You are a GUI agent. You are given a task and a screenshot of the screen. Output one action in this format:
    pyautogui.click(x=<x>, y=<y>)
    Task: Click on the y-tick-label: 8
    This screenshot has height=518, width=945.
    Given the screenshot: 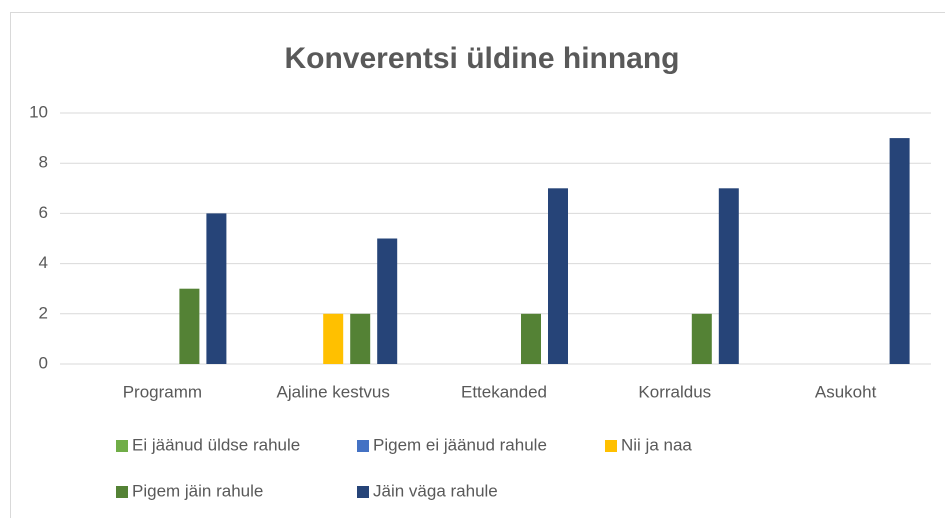 What is the action you would take?
    pyautogui.click(x=43, y=162)
    